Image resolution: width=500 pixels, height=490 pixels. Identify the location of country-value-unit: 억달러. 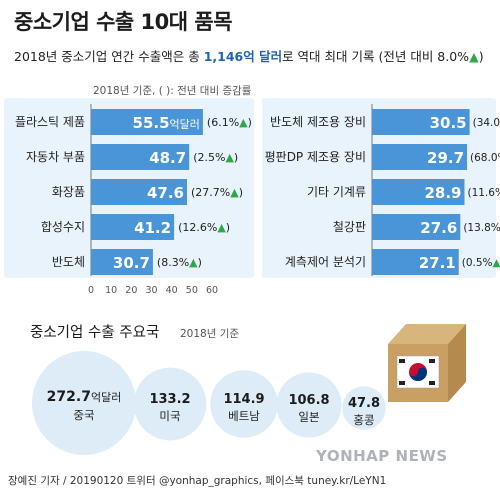
(106, 397).